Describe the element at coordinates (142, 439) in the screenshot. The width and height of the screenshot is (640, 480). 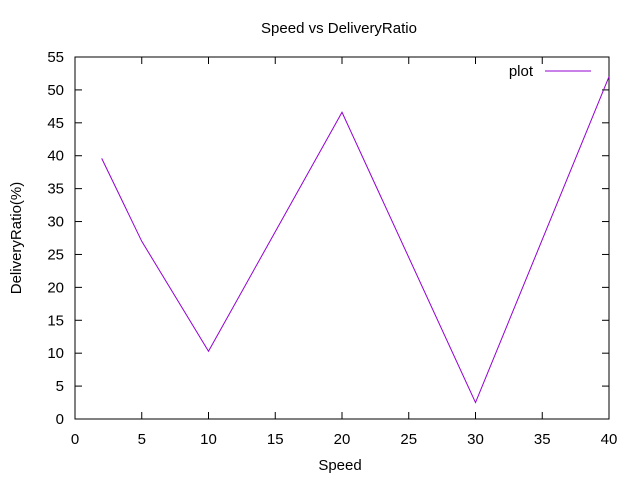
I see `x-tick-label: 5` at that location.